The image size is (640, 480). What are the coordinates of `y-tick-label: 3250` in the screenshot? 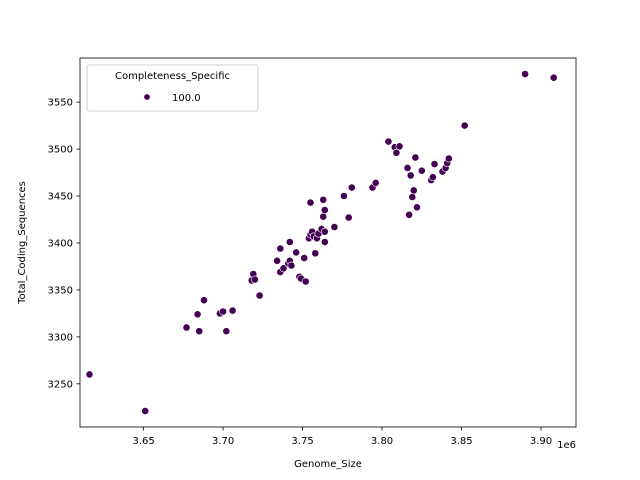 It's located at (60, 384).